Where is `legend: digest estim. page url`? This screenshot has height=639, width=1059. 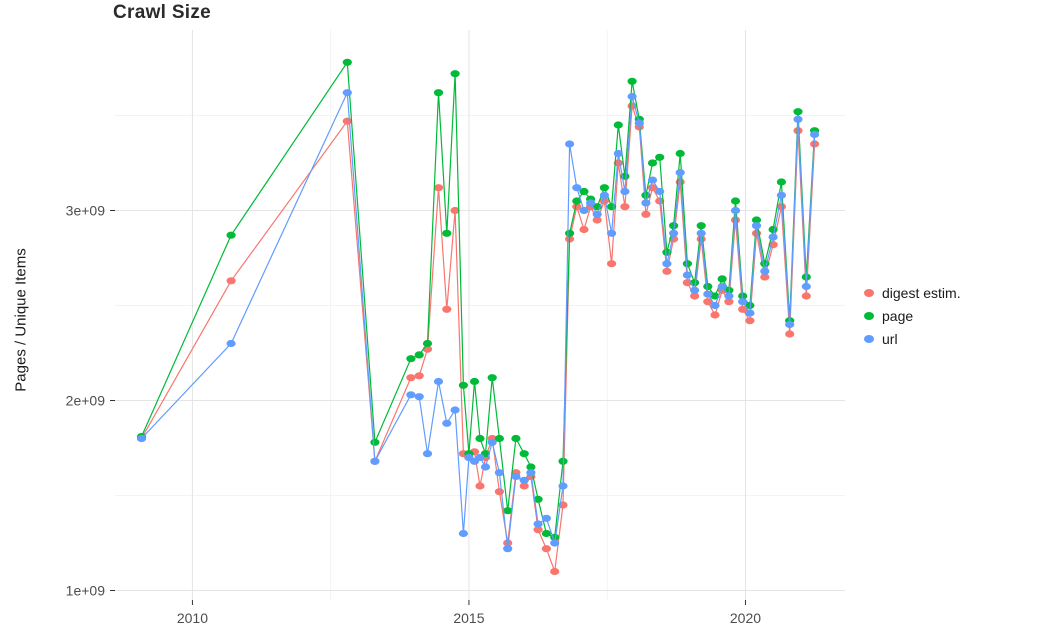 legend: digest estim. page url is located at coordinates (912, 316).